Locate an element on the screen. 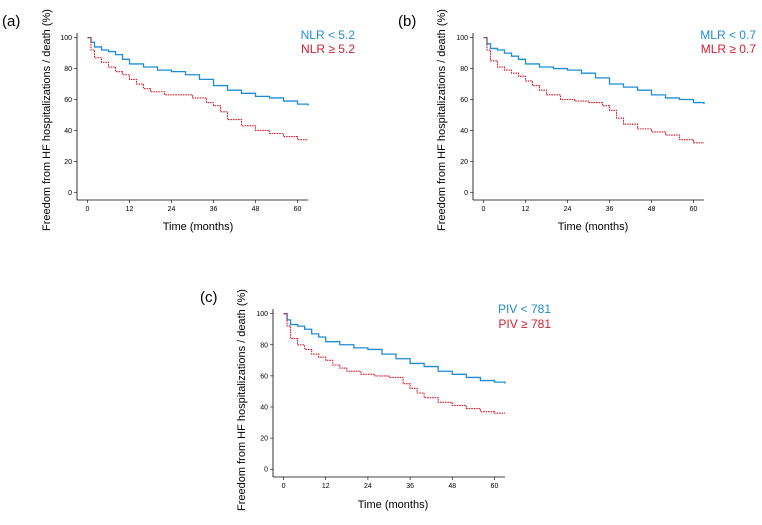 This screenshot has height=525, width=762. legend-entry-blue: PIV < 781 is located at coordinates (524, 309).